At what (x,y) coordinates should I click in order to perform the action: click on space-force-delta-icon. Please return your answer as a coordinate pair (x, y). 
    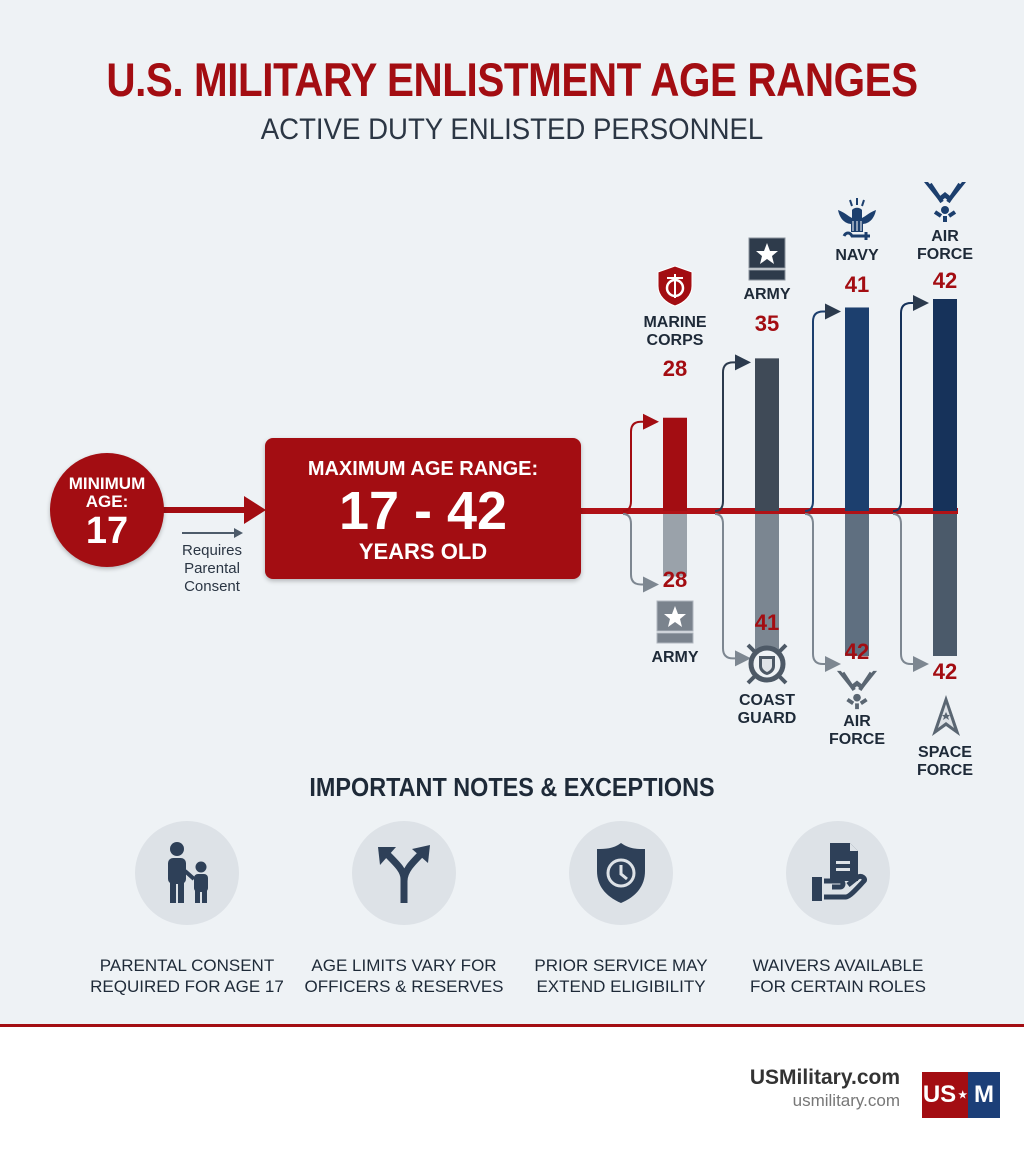
    Looking at the image, I should click on (946, 715).